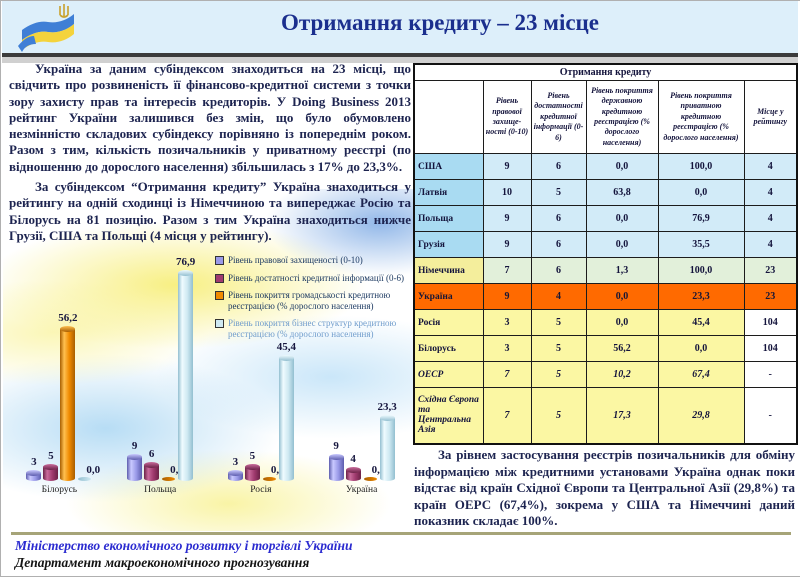 This screenshot has height=577, width=800. I want to click on bar-group: 9 6 0,0 76,9 Польща, so click(160, 379).